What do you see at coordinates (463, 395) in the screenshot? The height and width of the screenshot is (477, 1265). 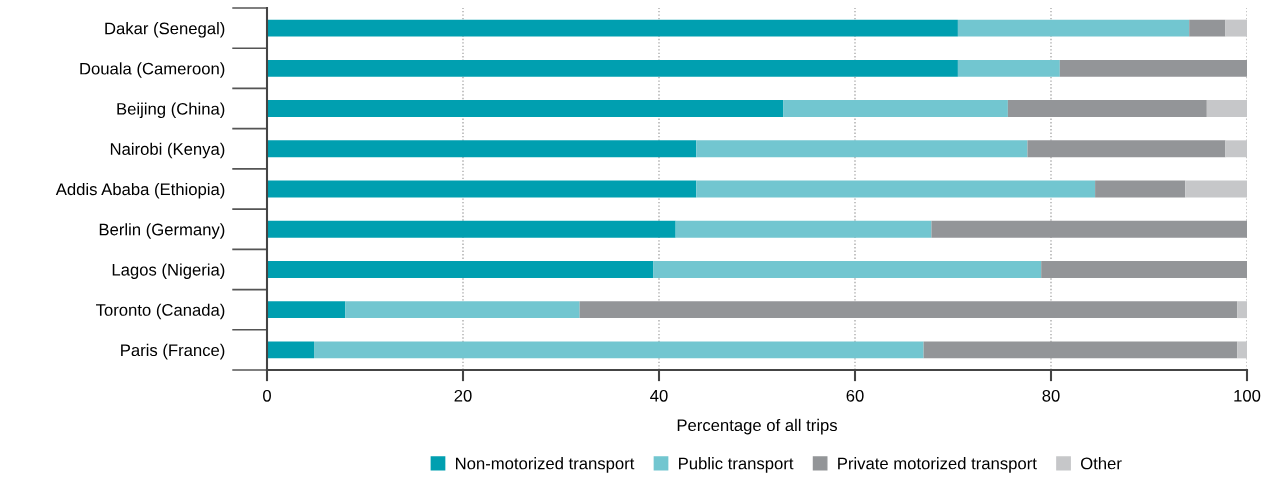 I see `x-tick-label: 20` at bounding box center [463, 395].